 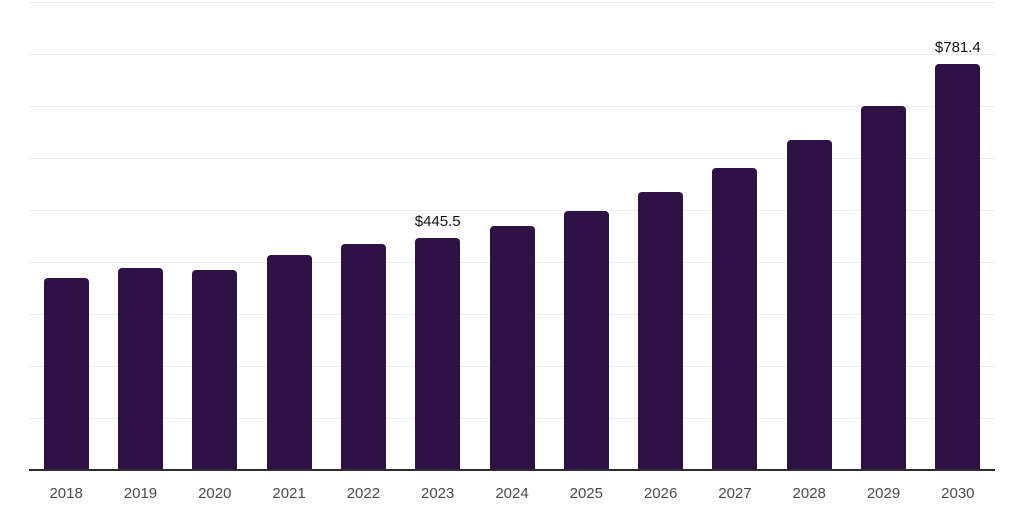 I want to click on x-tick-label-2028: 2028, so click(x=809, y=493).